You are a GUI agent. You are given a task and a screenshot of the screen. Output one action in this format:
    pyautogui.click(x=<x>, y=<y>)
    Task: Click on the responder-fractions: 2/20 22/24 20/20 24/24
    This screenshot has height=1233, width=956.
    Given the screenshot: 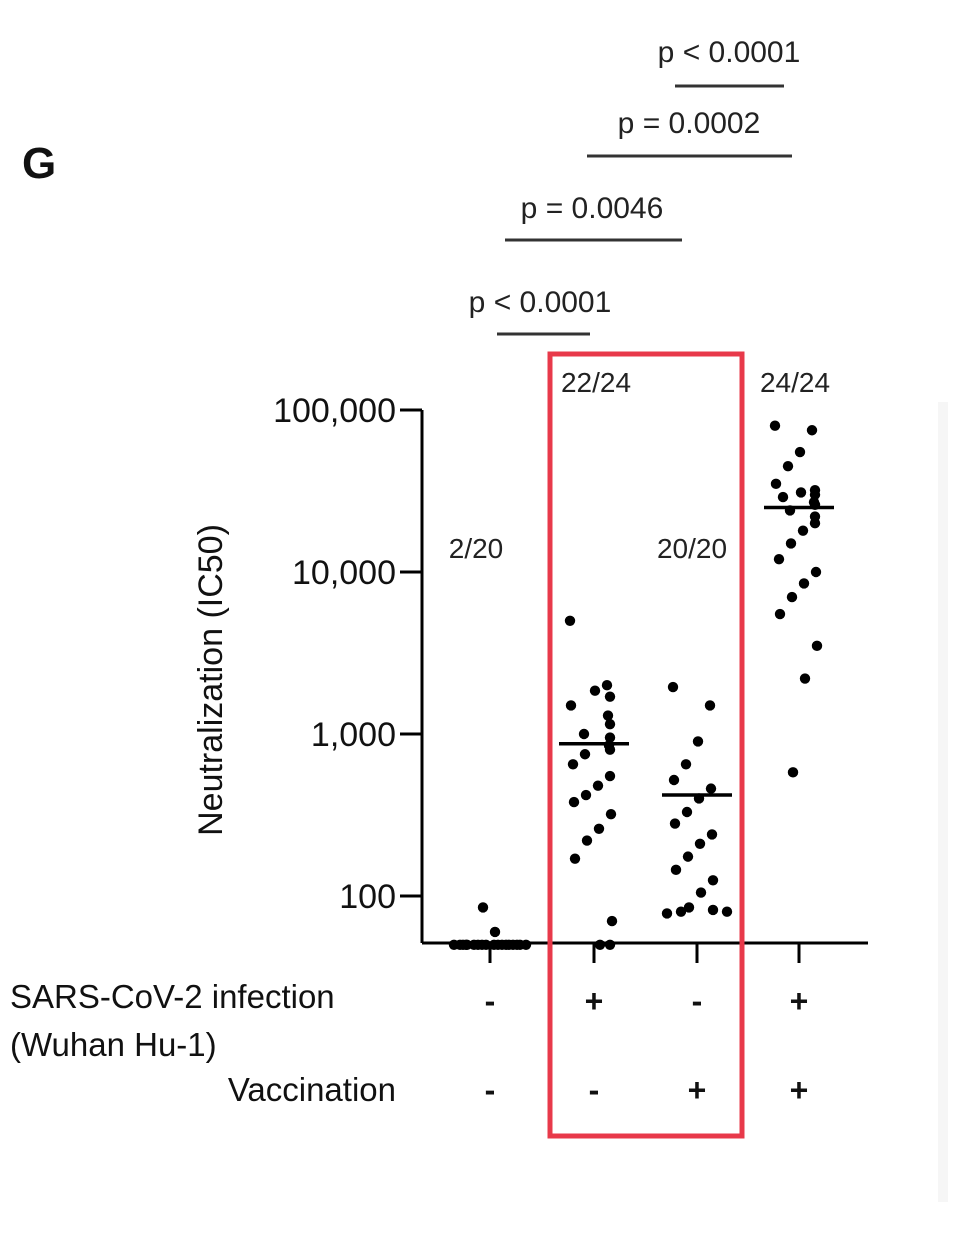 What is the action you would take?
    pyautogui.click(x=639, y=465)
    